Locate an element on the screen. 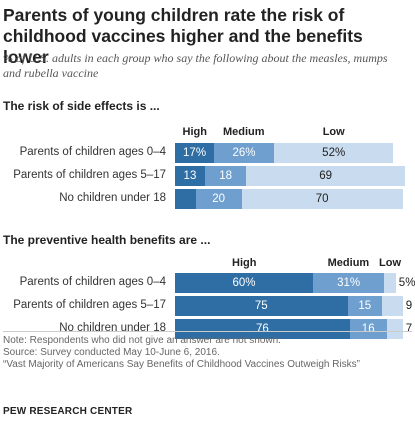 Image resolution: width=415 pixels, height=431 pixels. data-label: 31% is located at coordinates (349, 283).